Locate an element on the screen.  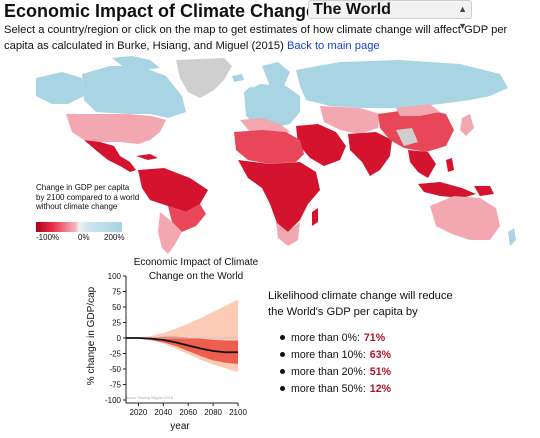
legend-color-bar is located at coordinates (79, 227).